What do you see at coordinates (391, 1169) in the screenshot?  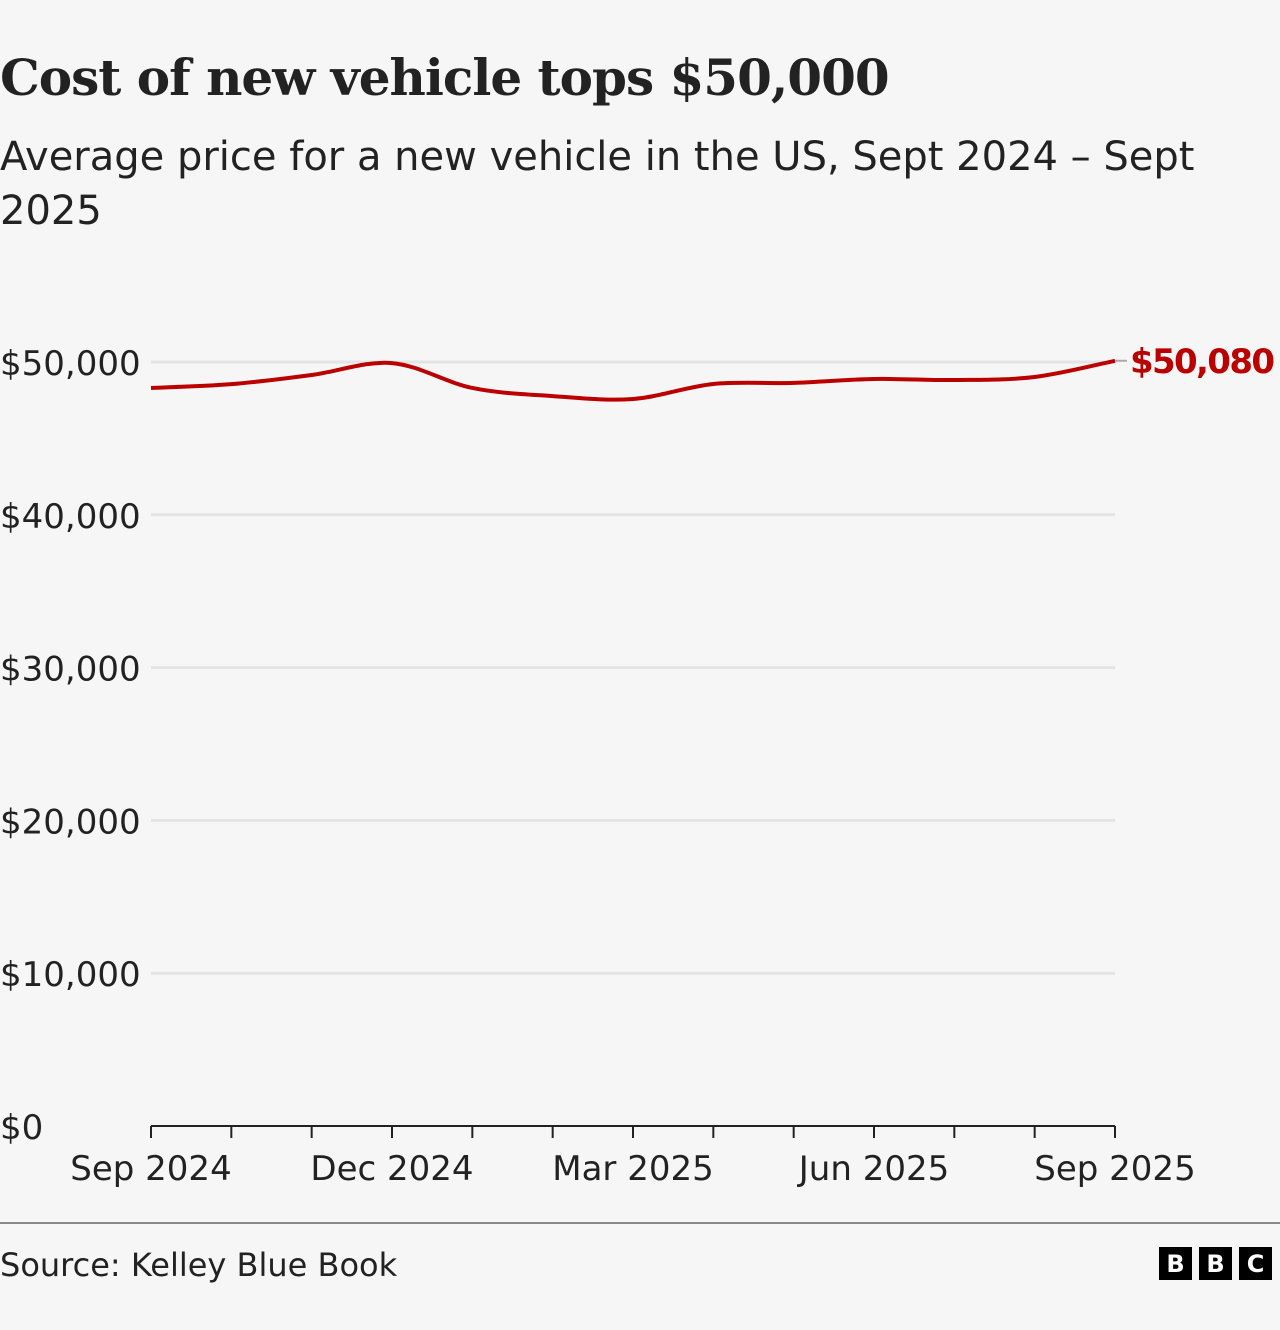 I see `x-tick-label: Dec 2024` at bounding box center [391, 1169].